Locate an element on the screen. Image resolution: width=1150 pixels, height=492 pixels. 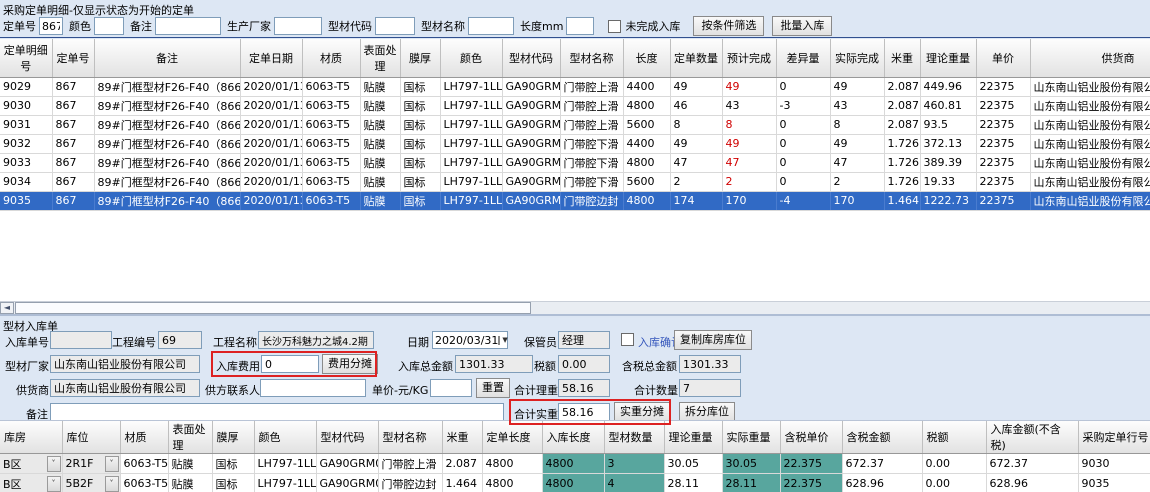
inbound-fee-input is located at coordinates (290, 364).